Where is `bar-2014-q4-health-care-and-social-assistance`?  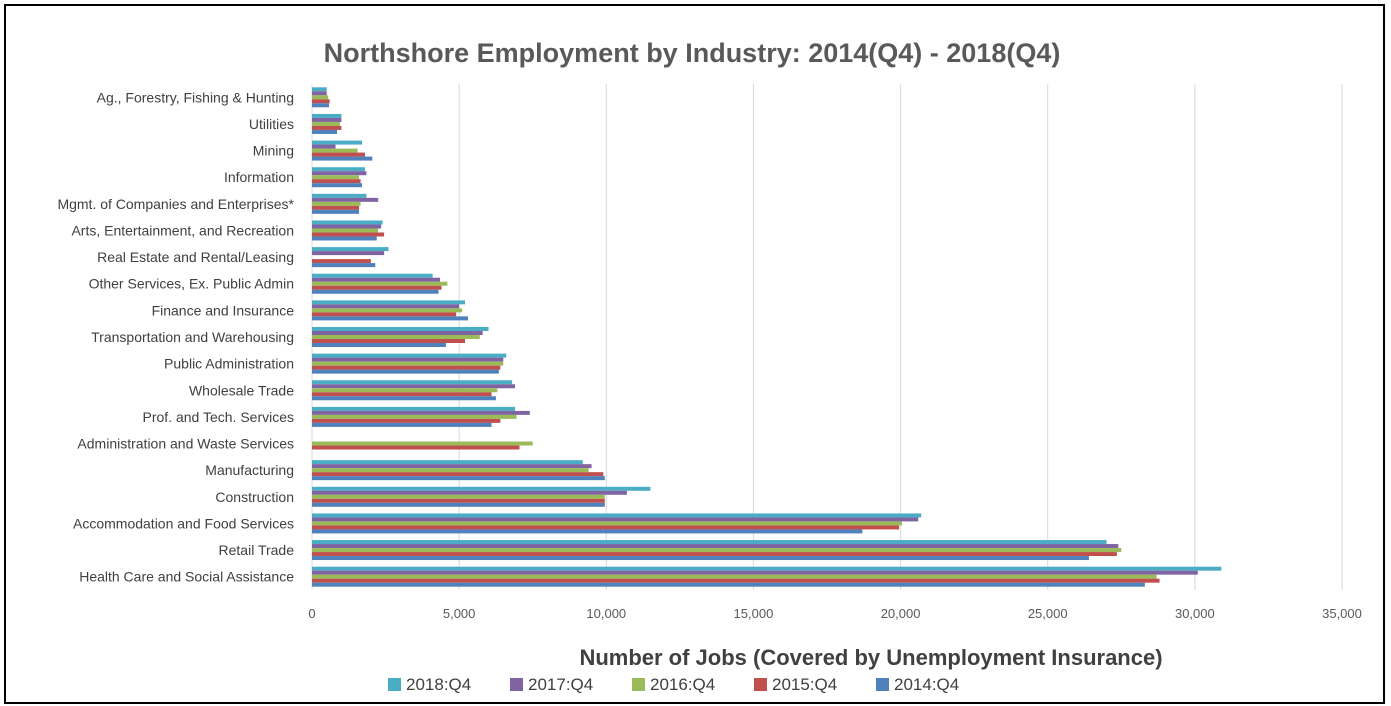 bar-2014-q4-health-care-and-social-assistance is located at coordinates (728, 584).